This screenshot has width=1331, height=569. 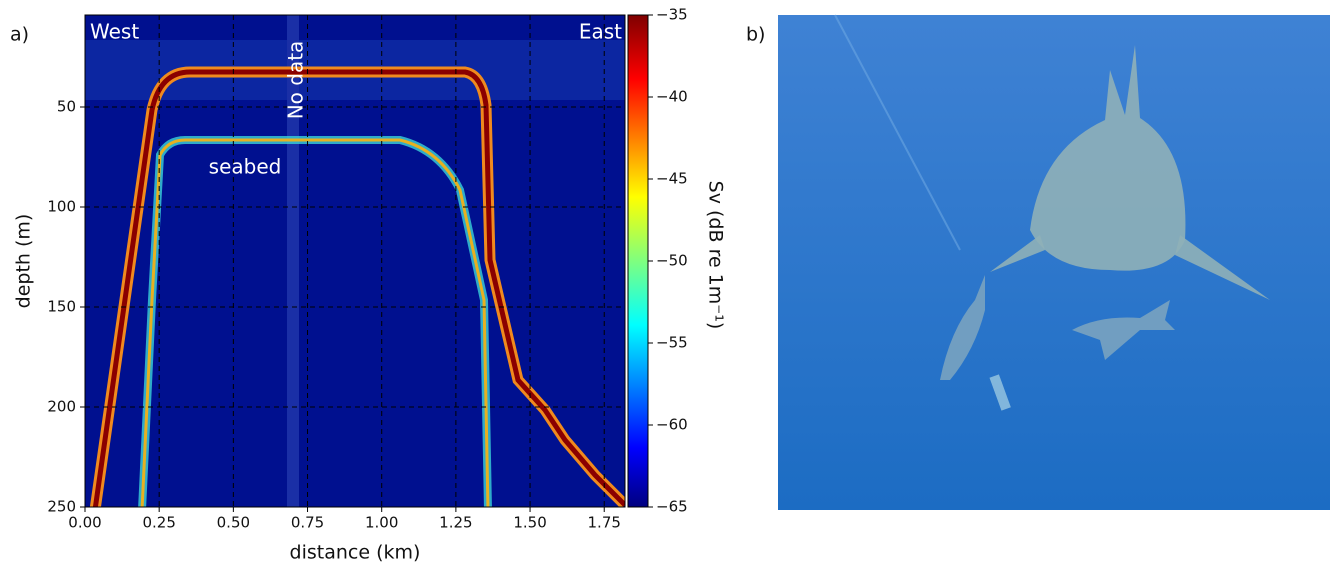 What do you see at coordinates (61, 407) in the screenshot?
I see `y-tick-label: 200` at bounding box center [61, 407].